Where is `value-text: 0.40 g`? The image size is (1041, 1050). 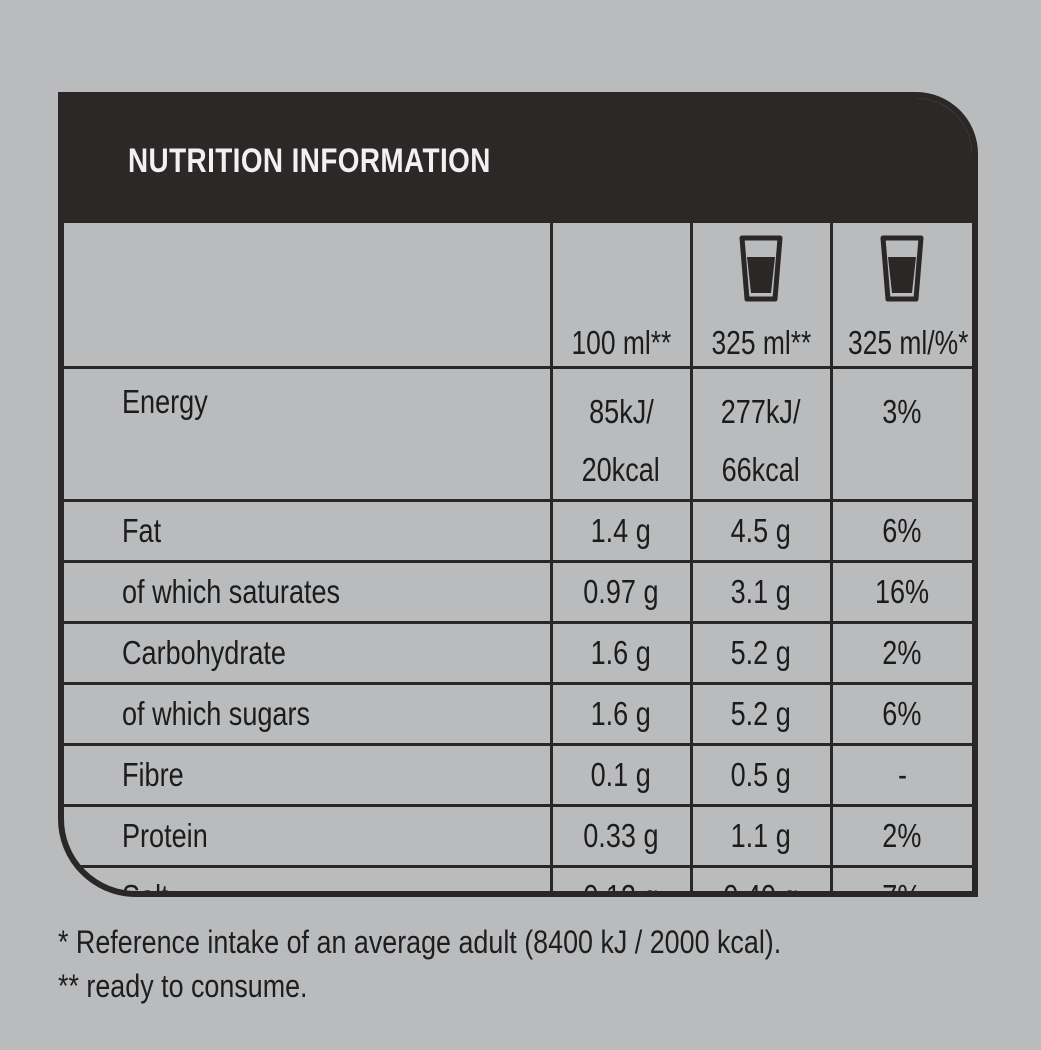
value-text: 0.40 g is located at coordinates (761, 887).